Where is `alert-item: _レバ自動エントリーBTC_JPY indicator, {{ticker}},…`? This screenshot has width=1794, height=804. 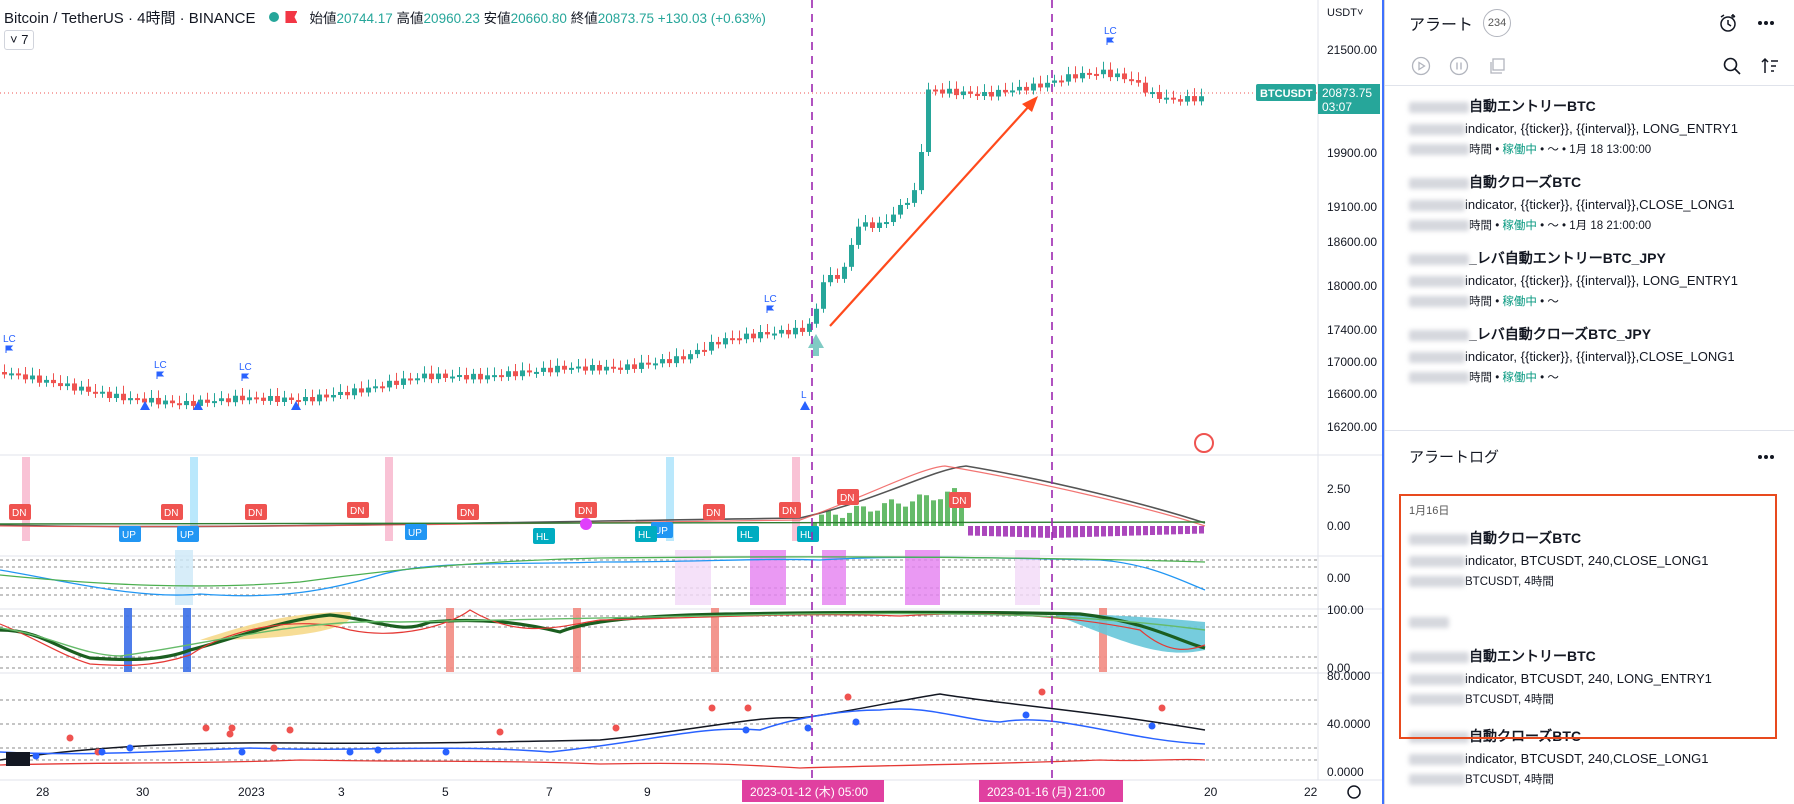
alert-item: _レバ自動エントリーBTC_JPY indicator, {{ticker}},… is located at coordinates (1589, 276).